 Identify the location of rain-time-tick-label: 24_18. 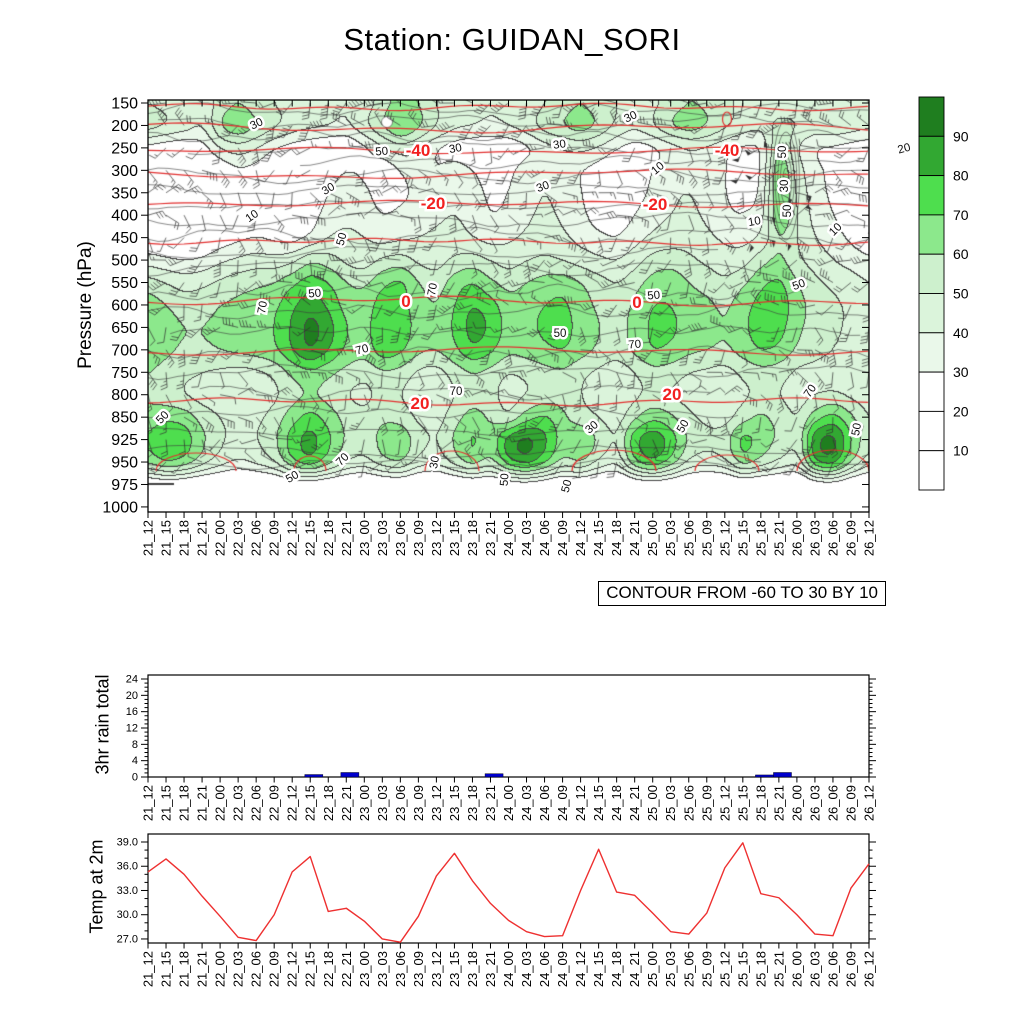
(616, 803).